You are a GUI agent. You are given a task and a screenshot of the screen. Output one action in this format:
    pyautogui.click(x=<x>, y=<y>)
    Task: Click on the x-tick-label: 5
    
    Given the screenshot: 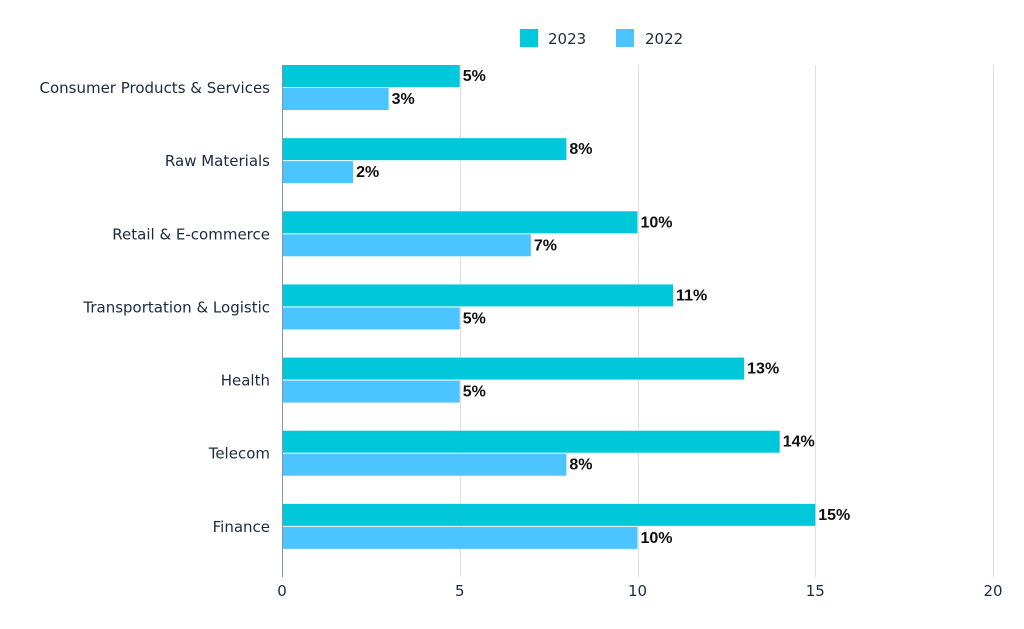 What is the action you would take?
    pyautogui.click(x=460, y=591)
    